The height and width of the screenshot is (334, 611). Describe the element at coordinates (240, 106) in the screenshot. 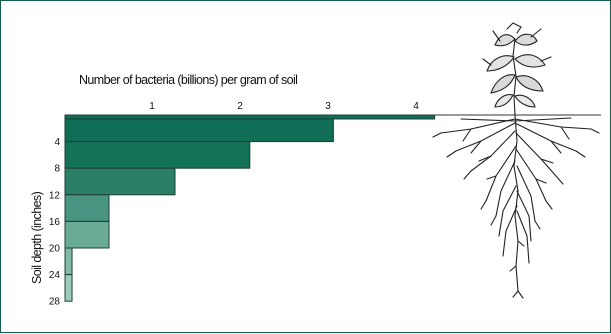

I see `x-tick-label: 2` at that location.